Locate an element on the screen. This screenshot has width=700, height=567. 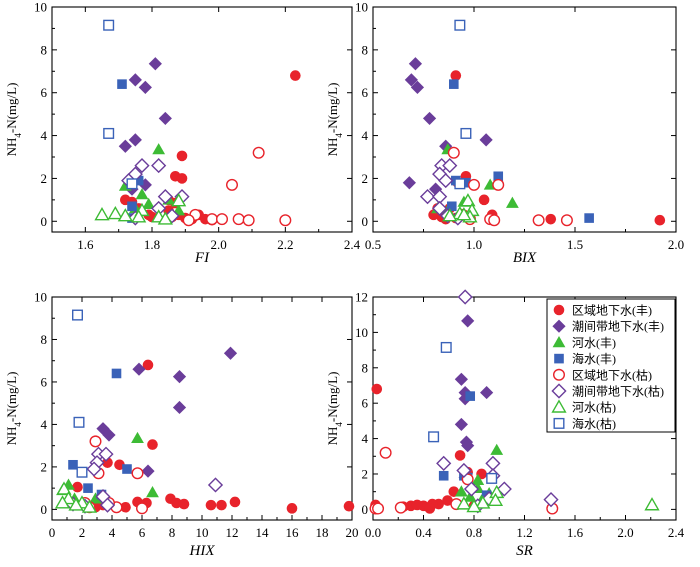
legend-item: 海水(丰) is located at coordinates (585, 358).